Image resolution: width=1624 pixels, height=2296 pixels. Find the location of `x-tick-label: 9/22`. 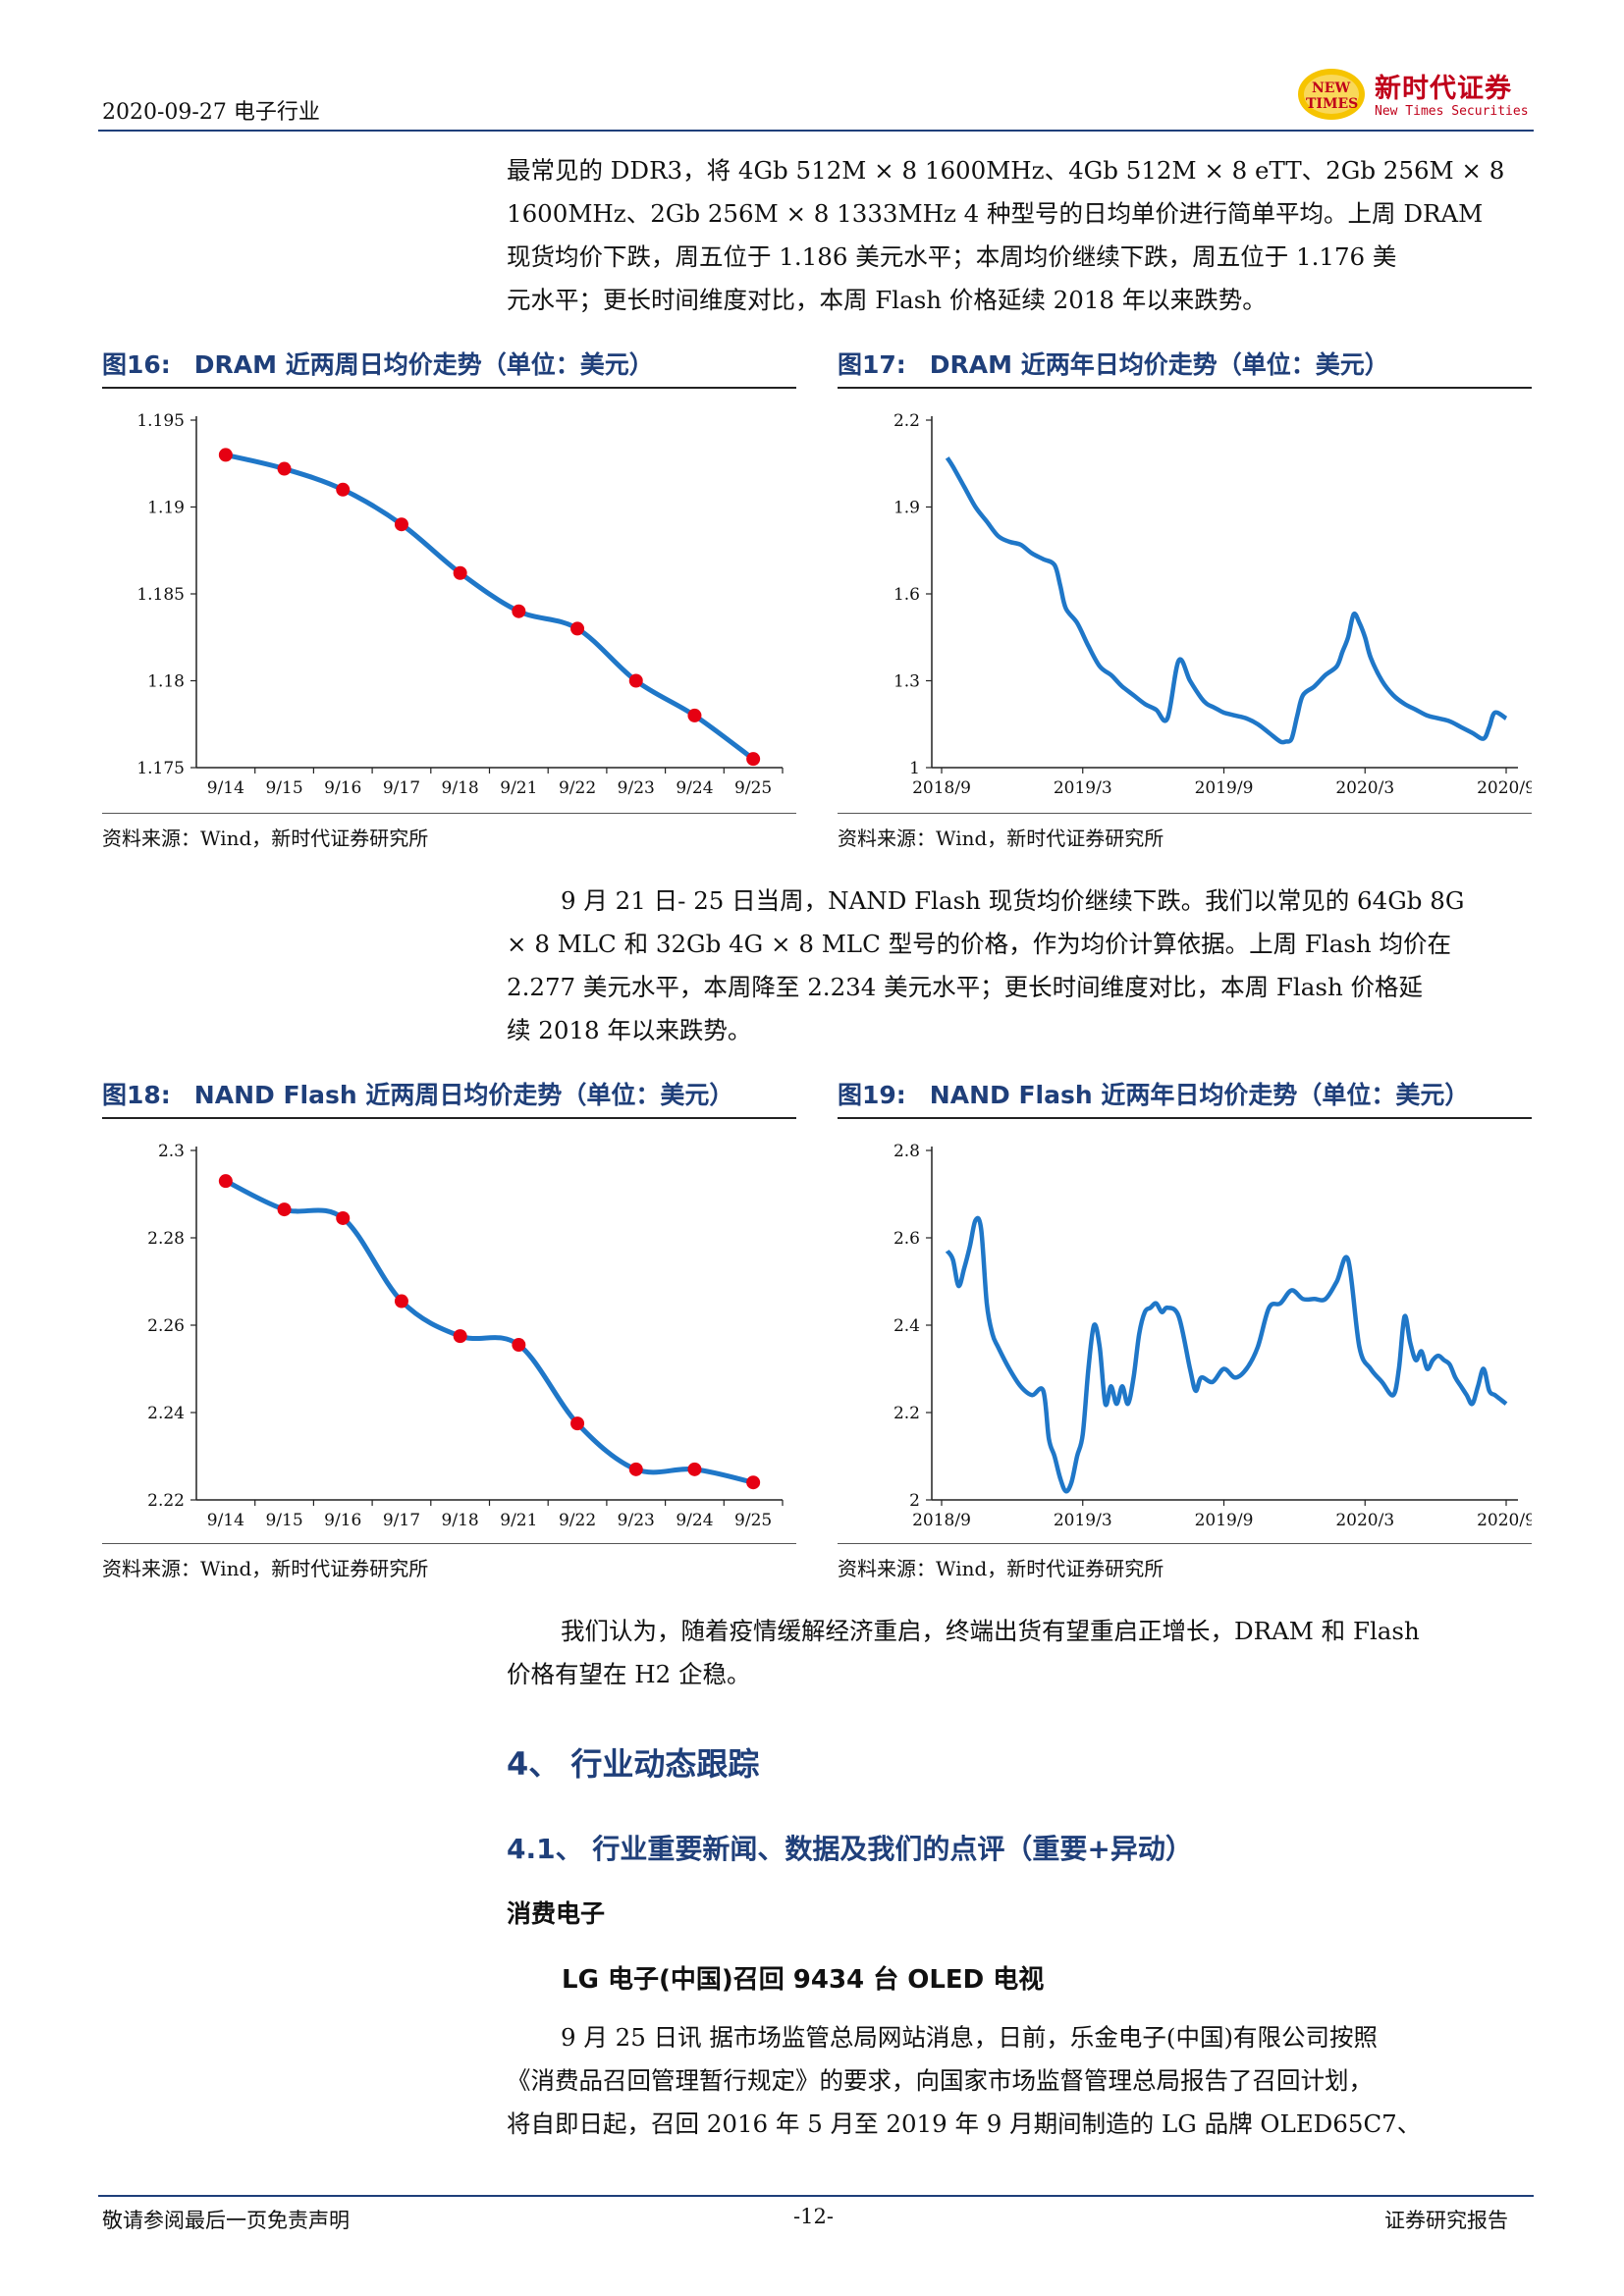

x-tick-label: 9/22 is located at coordinates (577, 788).